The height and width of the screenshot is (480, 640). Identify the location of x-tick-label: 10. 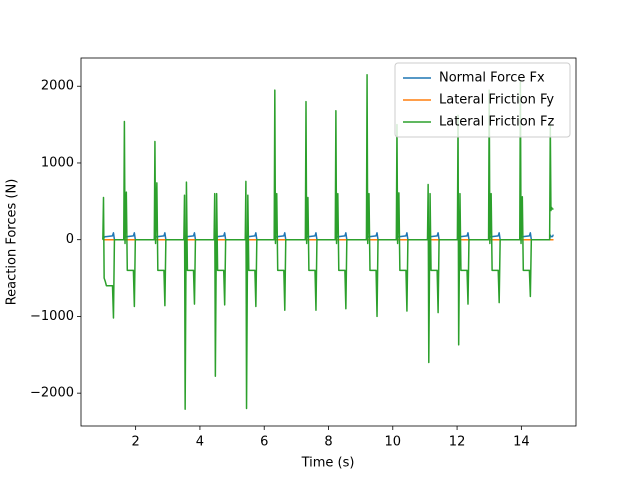
(393, 442).